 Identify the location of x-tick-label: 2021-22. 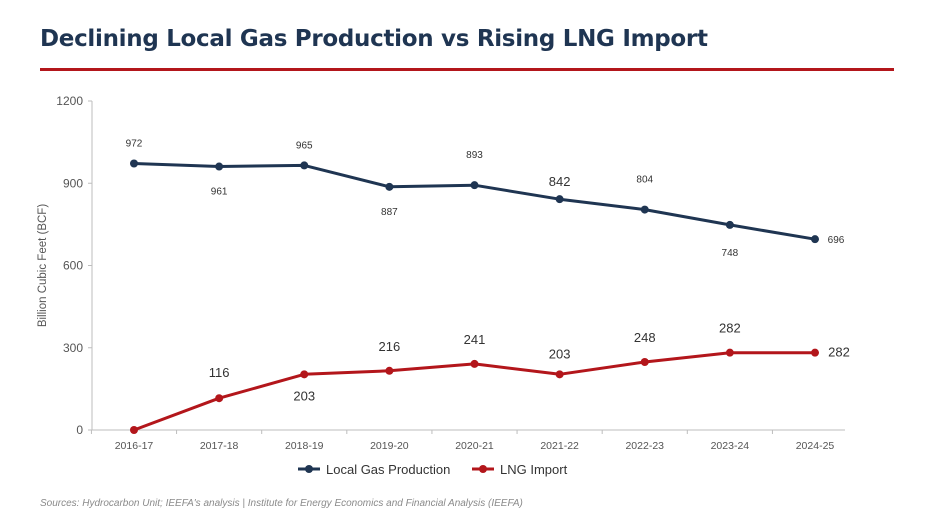
(559, 446).